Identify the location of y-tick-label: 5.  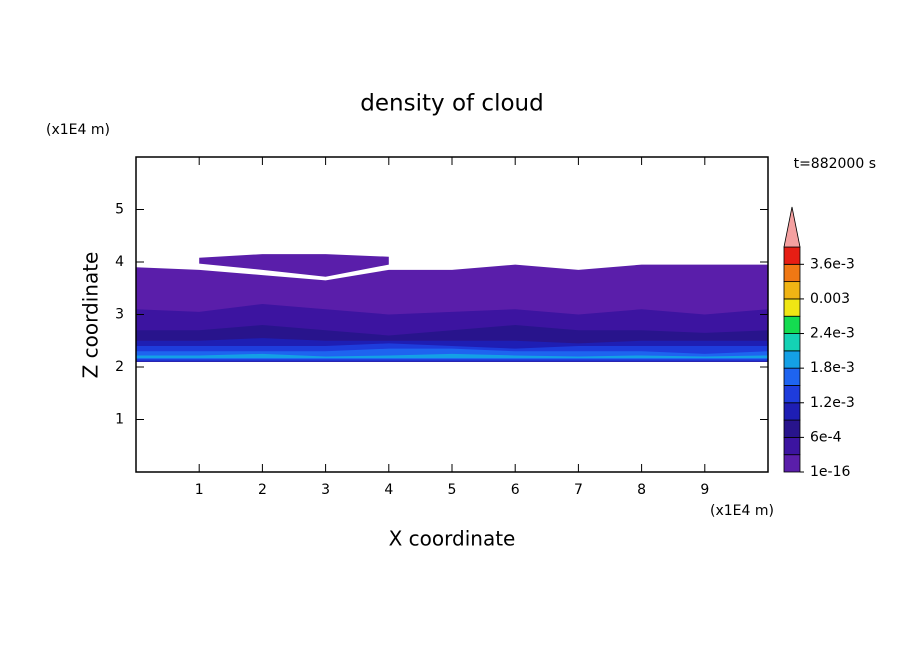
(119, 210).